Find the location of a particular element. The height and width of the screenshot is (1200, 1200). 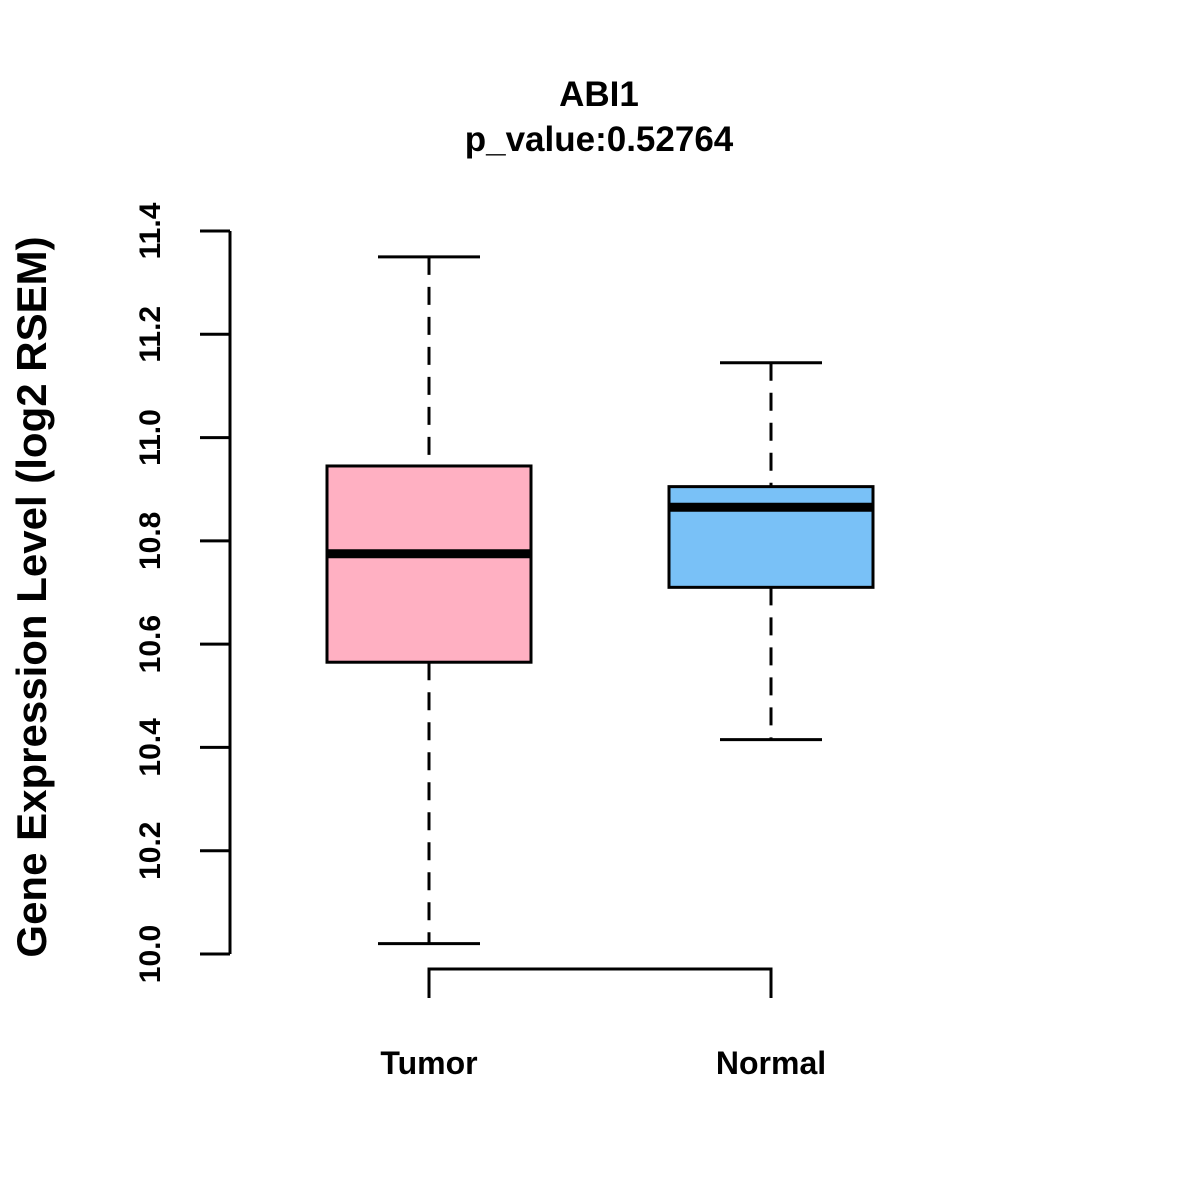

chart-subtitle: p_value:0.52764 is located at coordinates (599, 139).